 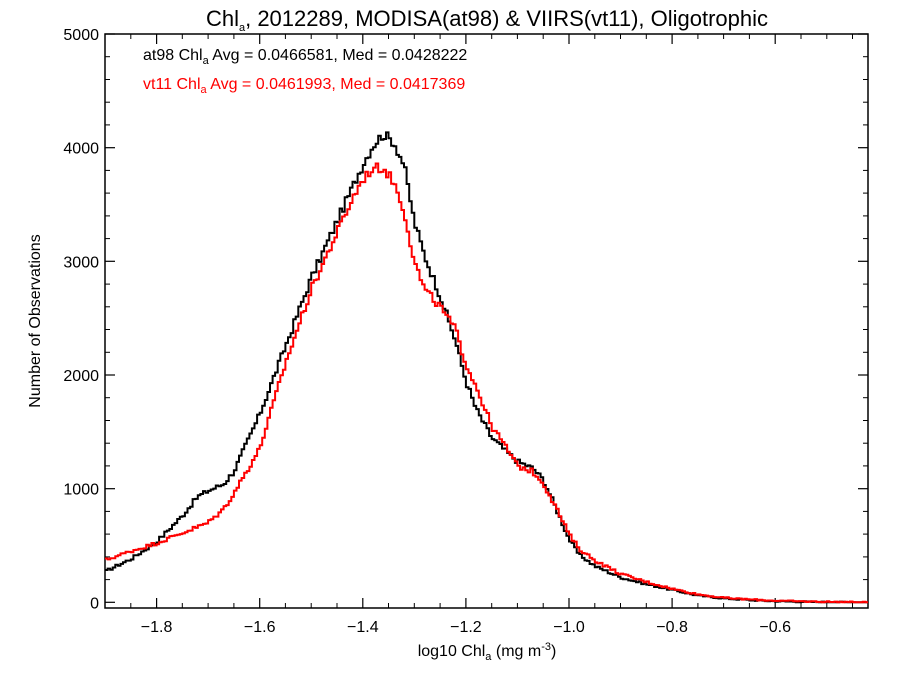 I want to click on x-tick-label: −1.4, so click(x=363, y=627).